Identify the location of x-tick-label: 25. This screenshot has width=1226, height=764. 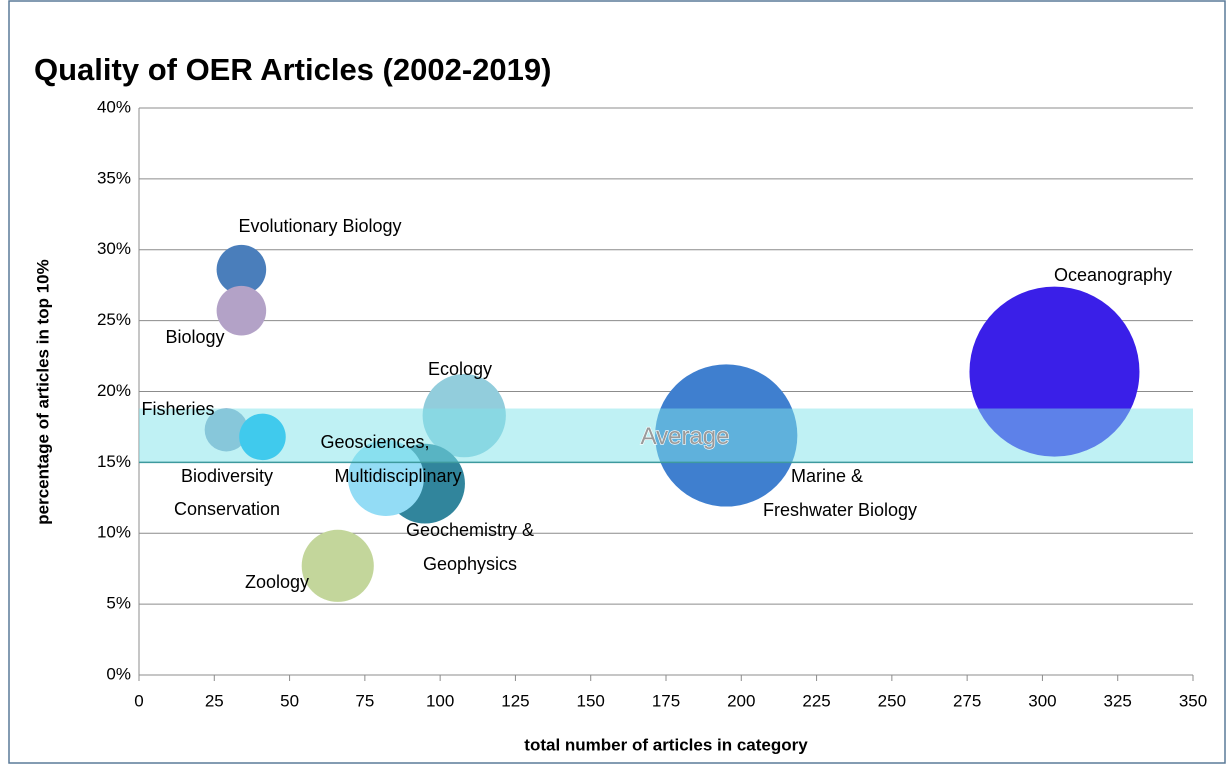
(214, 700).